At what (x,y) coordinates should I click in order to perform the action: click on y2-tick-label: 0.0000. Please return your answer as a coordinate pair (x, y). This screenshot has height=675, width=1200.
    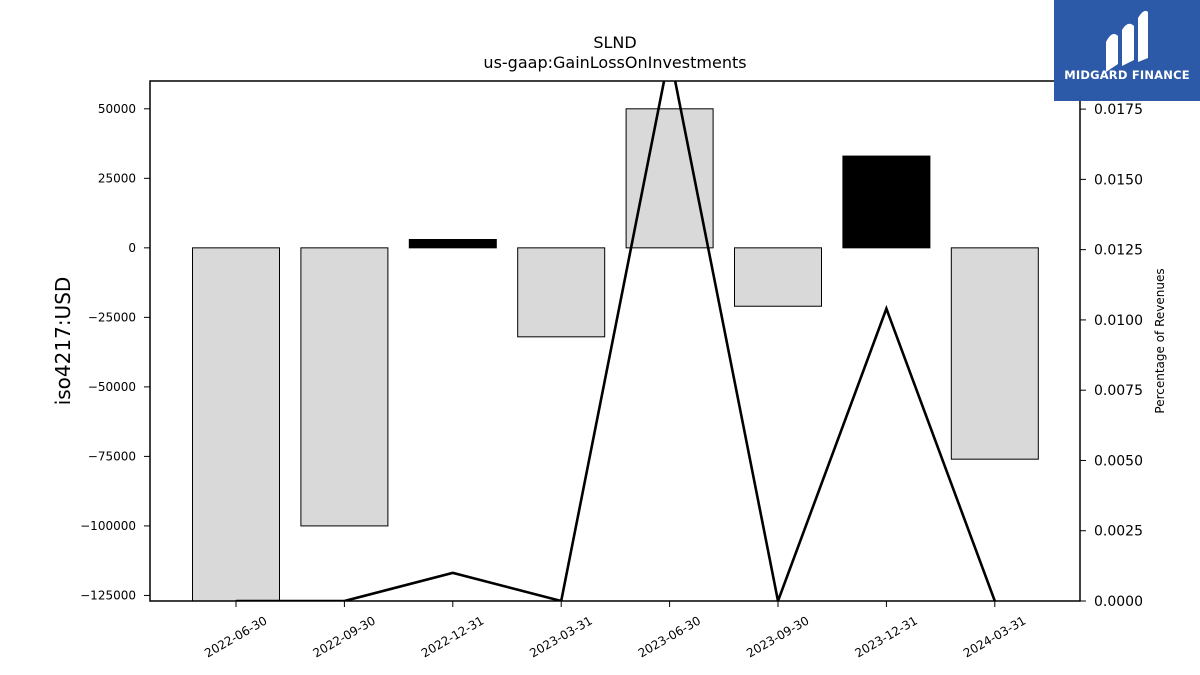
    Looking at the image, I should click on (1118, 602).